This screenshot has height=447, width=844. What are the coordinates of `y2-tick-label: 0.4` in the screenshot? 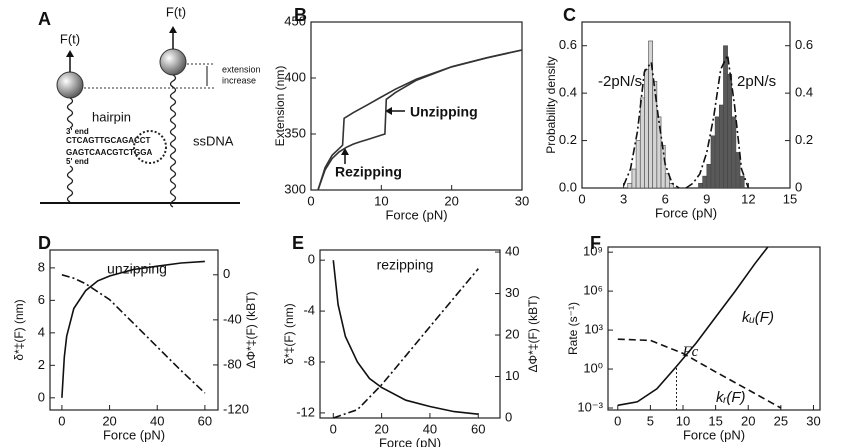 It's located at (804, 92).